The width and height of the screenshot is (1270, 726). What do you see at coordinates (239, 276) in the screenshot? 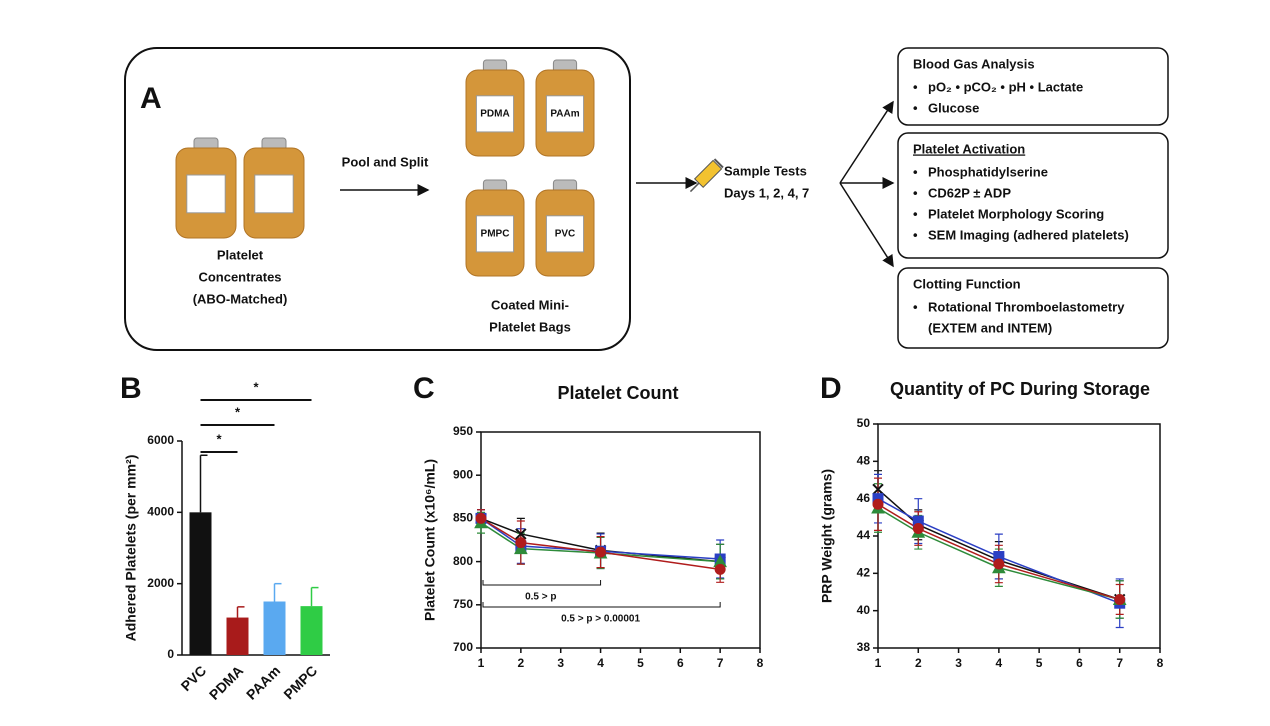
I see `caption: Concentrates` at bounding box center [239, 276].